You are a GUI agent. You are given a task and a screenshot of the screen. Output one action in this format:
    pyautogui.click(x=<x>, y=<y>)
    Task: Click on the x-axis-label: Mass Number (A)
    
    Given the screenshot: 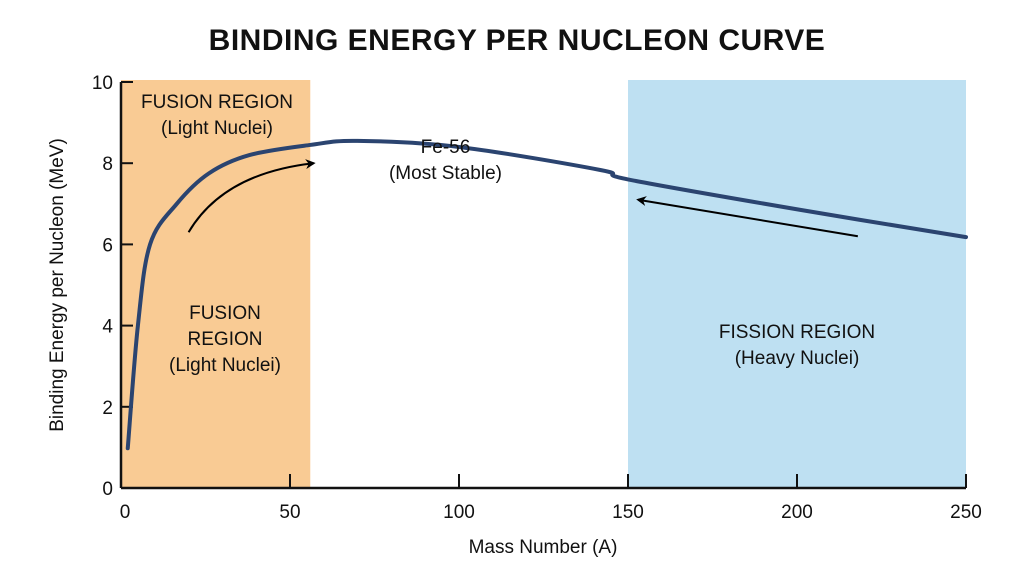 What is the action you would take?
    pyautogui.click(x=543, y=547)
    